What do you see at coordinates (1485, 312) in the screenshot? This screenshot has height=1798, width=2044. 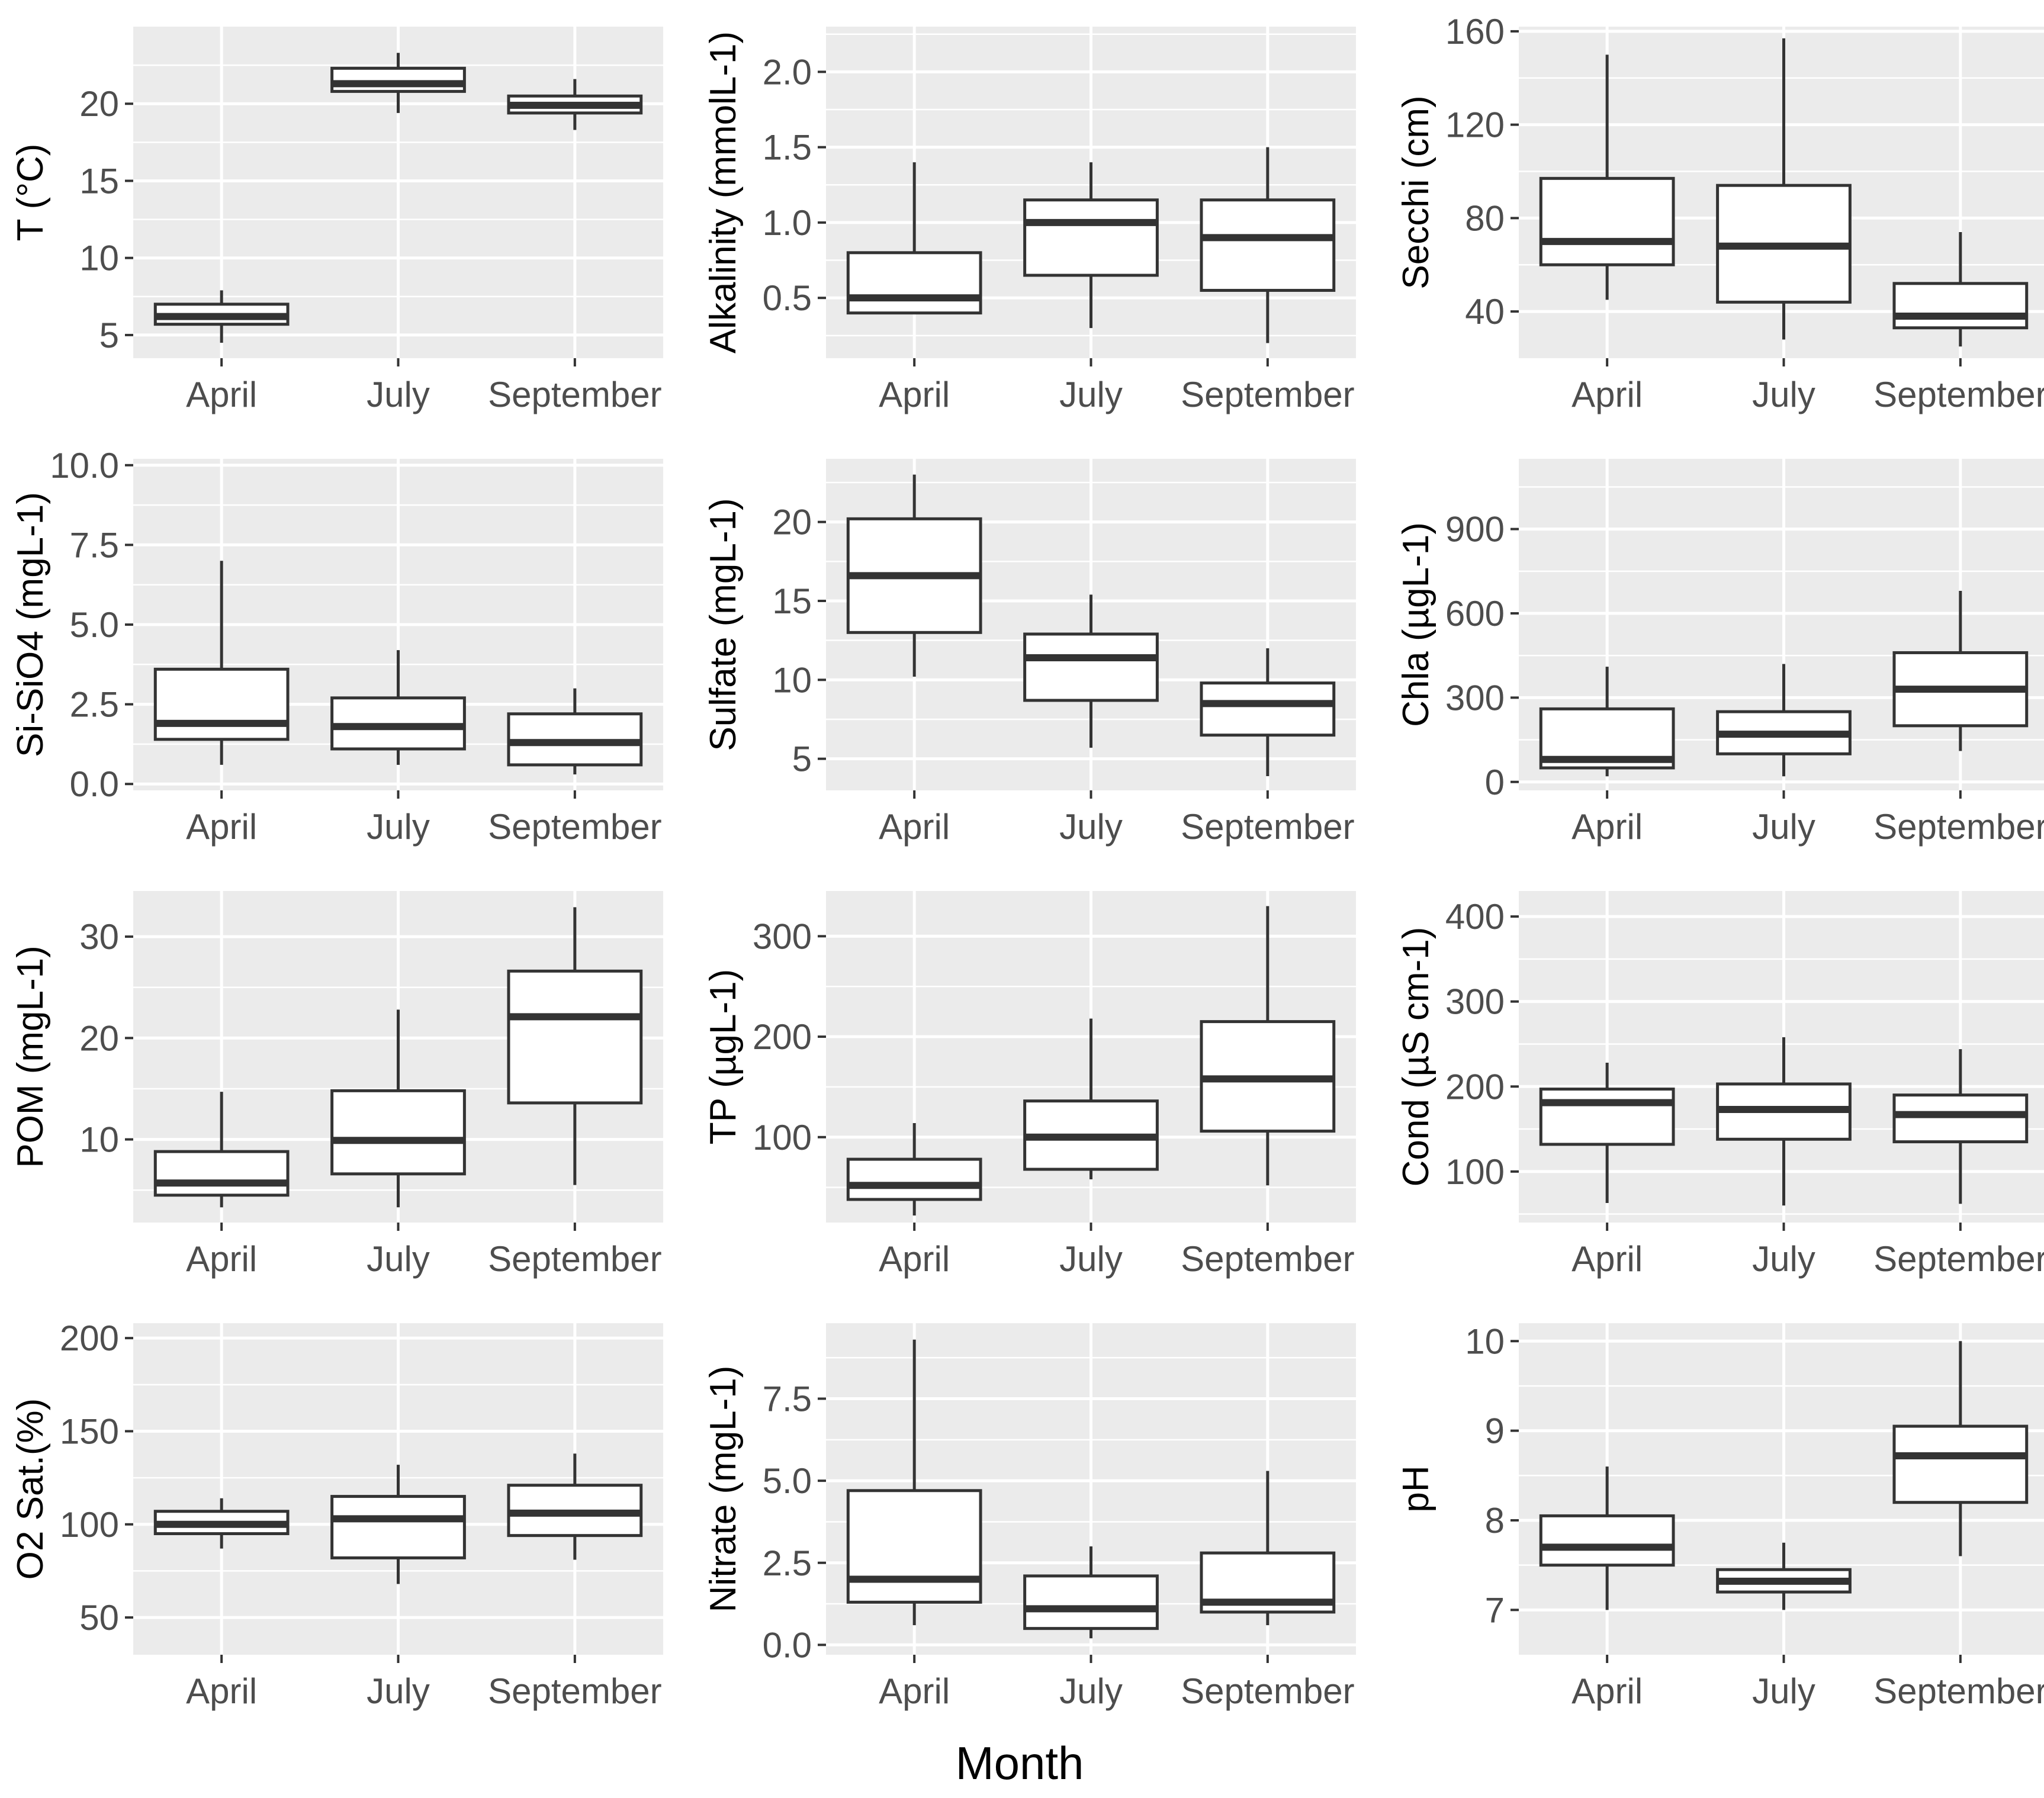 I see `y-tick-label: 40` at bounding box center [1485, 312].